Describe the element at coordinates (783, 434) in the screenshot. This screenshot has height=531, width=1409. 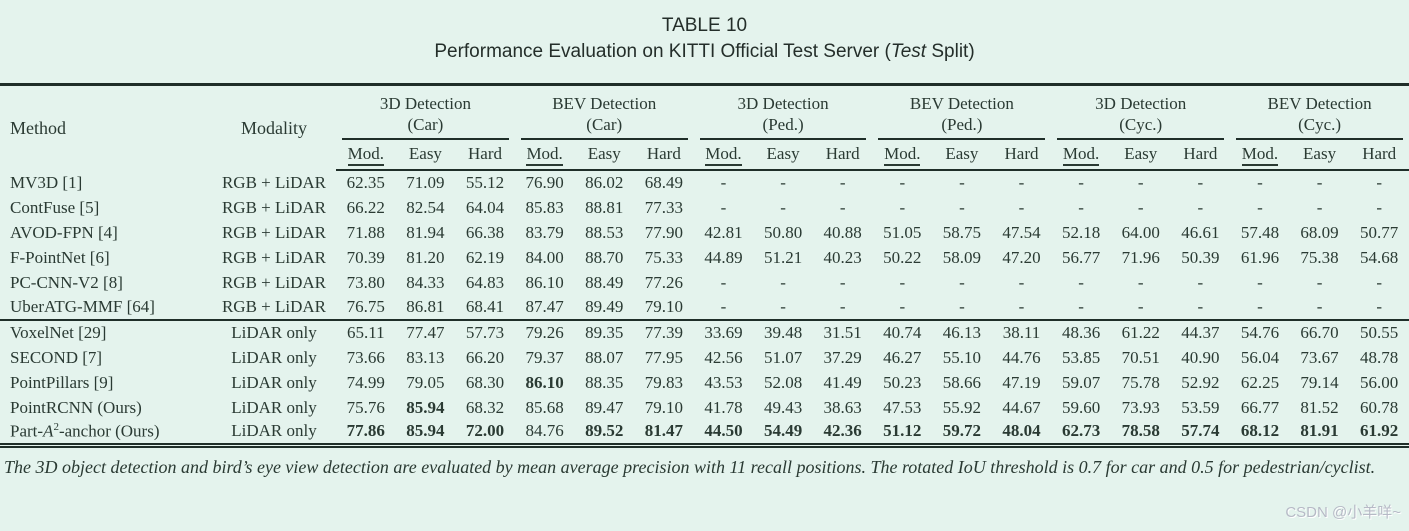
I see `value-cell: 54.49` at that location.